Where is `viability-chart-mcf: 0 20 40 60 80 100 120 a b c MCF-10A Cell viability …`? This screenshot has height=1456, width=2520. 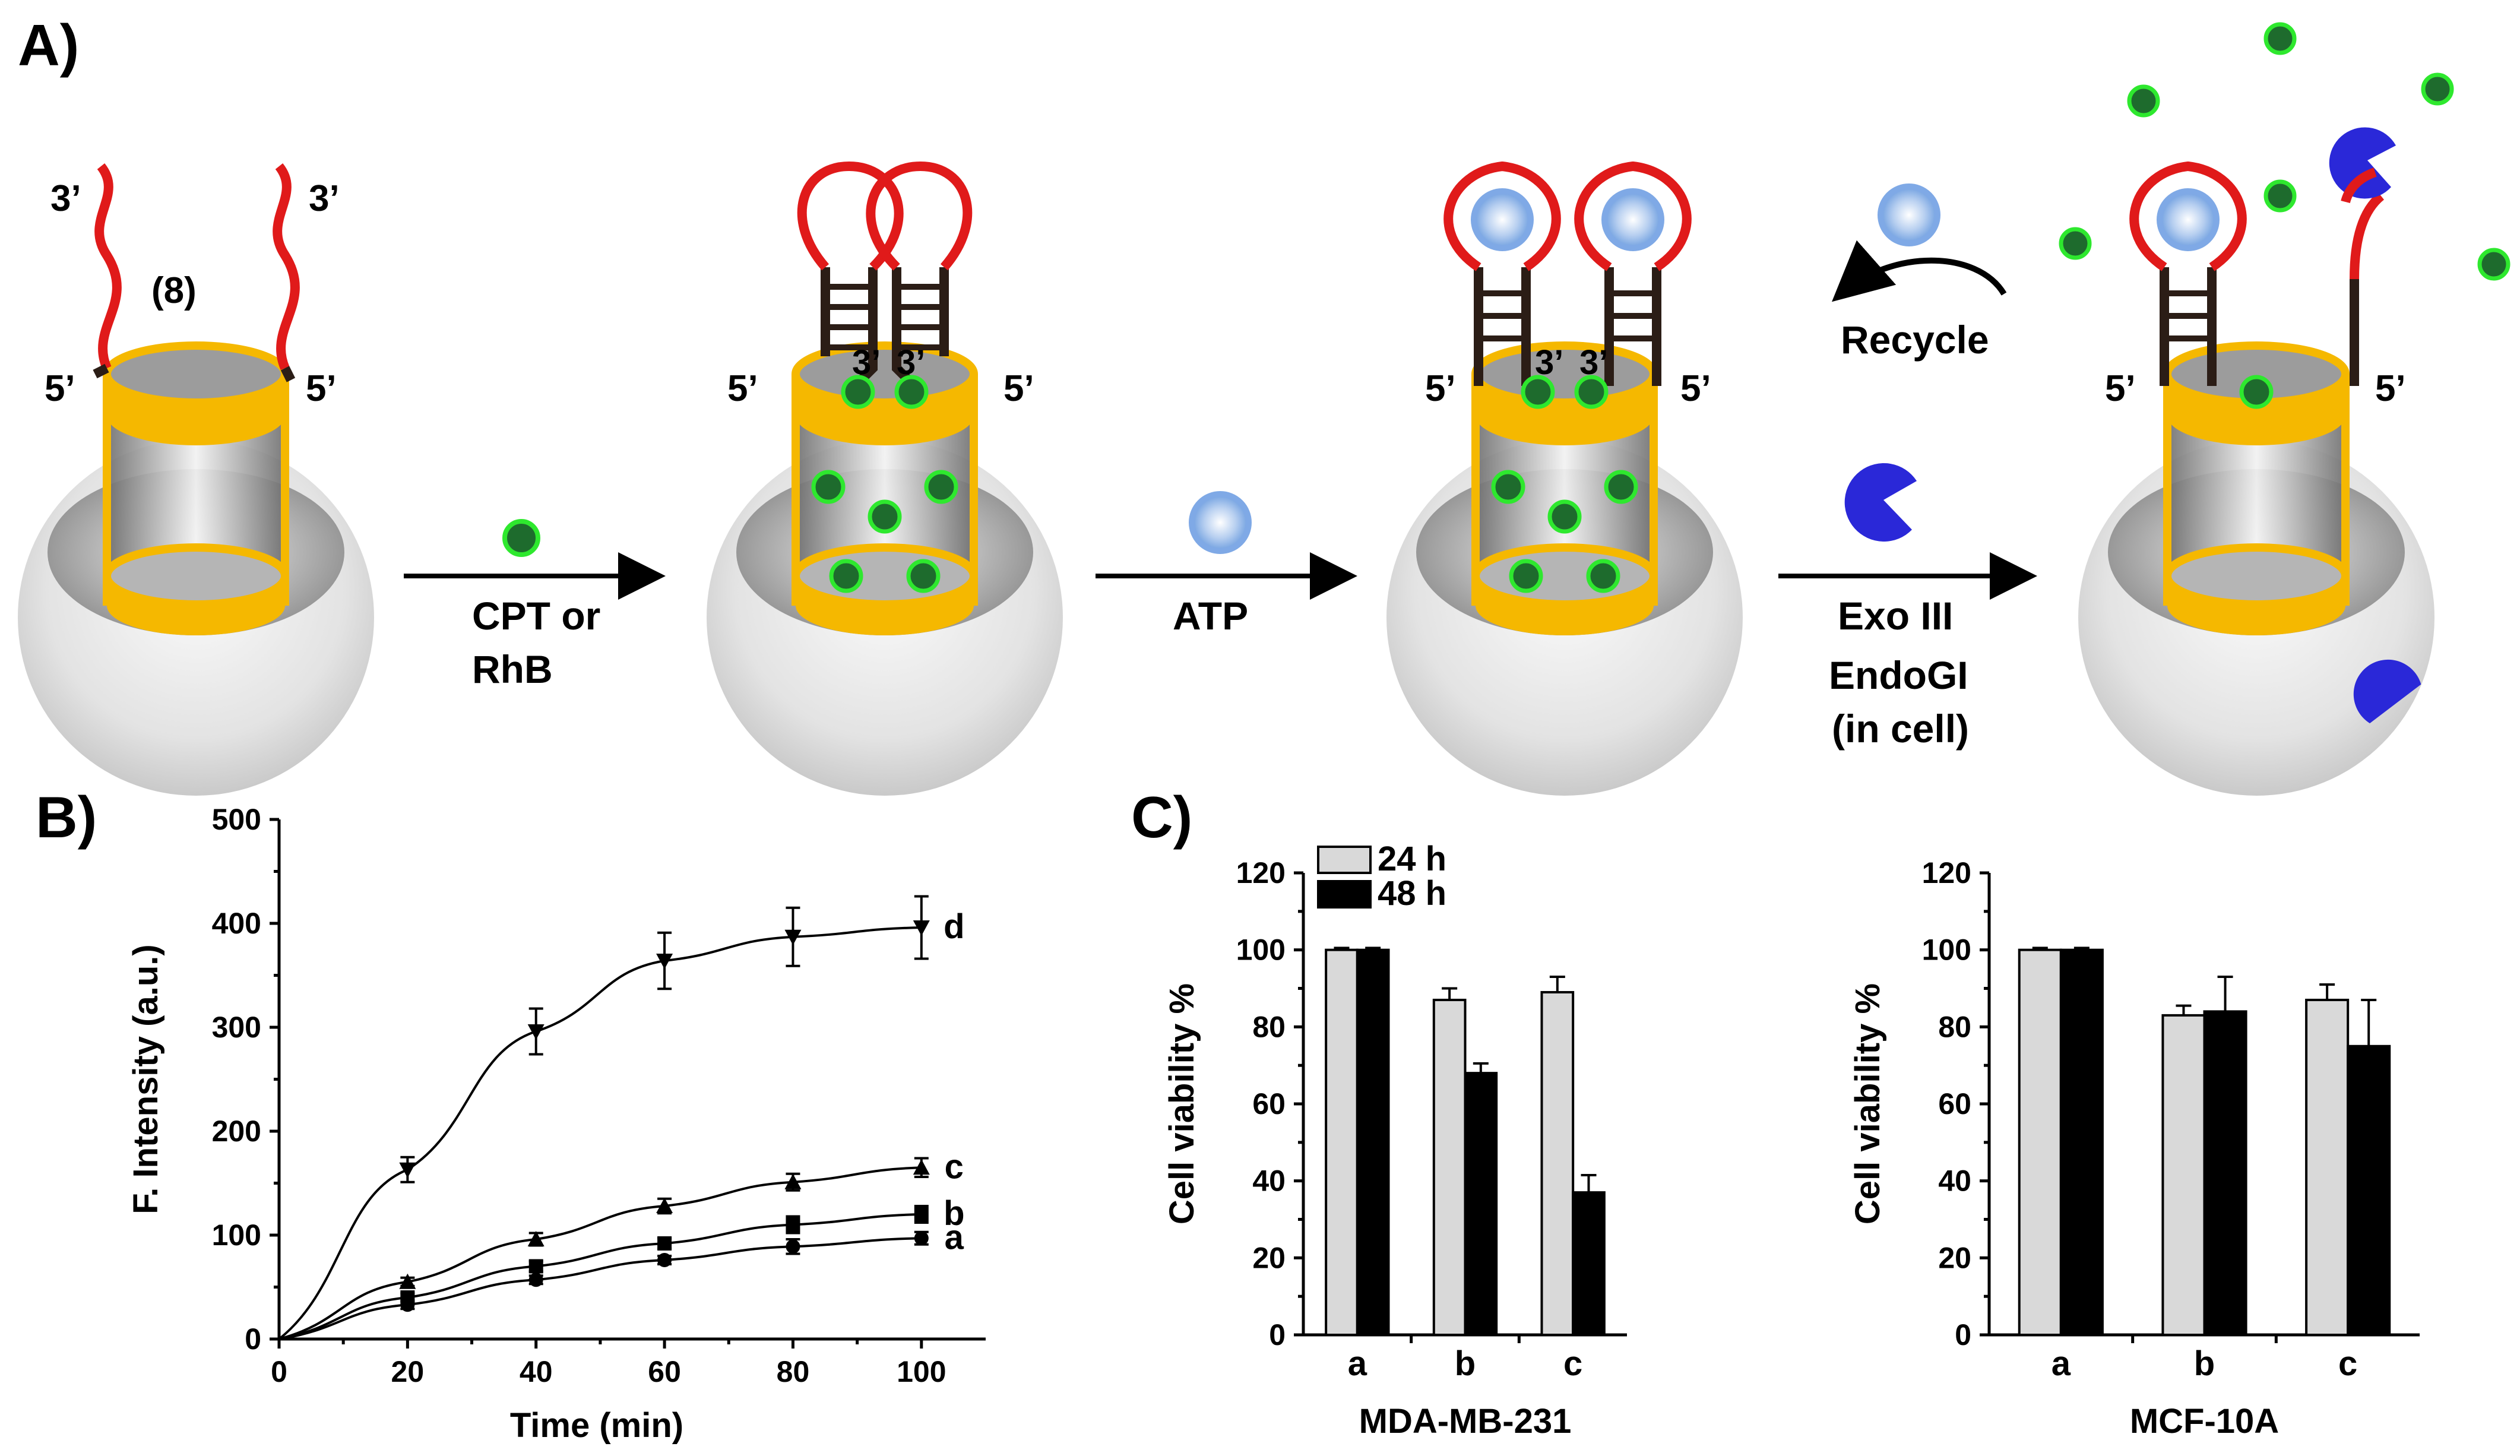 viability-chart-mcf: 0 20 40 60 80 100 120 a b c MCF-10A Cell viability … is located at coordinates (2134, 1149).